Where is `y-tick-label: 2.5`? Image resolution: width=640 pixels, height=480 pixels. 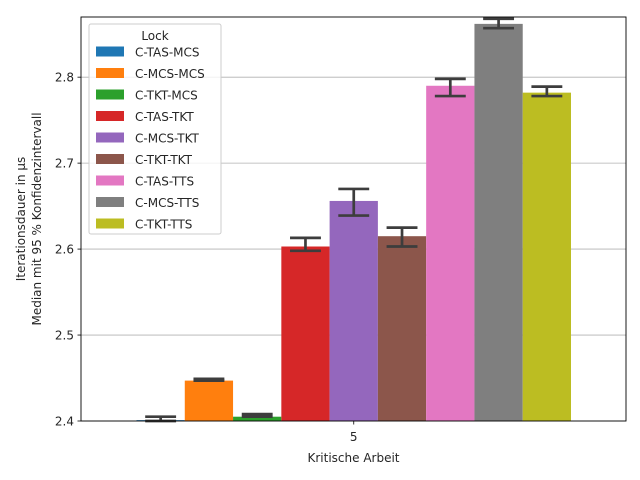 y-tick-label: 2.5 is located at coordinates (64, 335).